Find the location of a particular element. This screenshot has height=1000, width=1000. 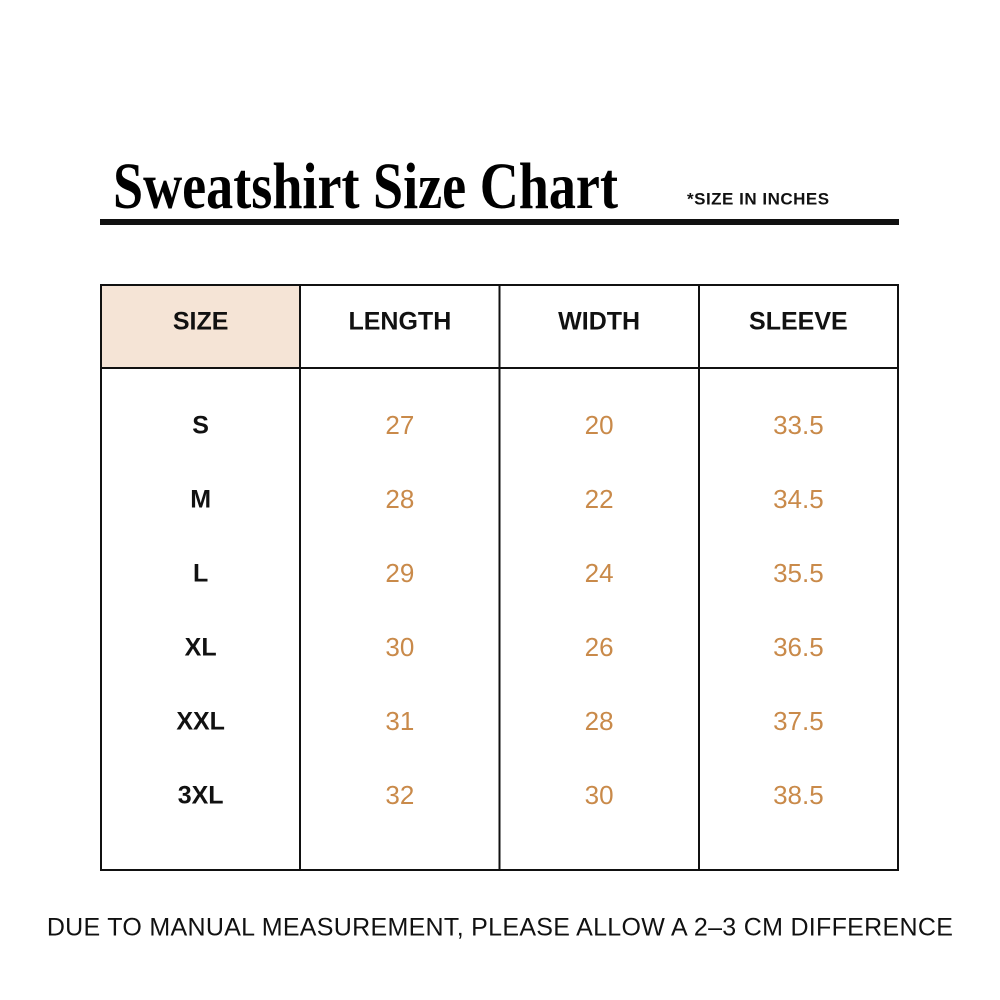

size-header-bg is located at coordinates (200, 326).